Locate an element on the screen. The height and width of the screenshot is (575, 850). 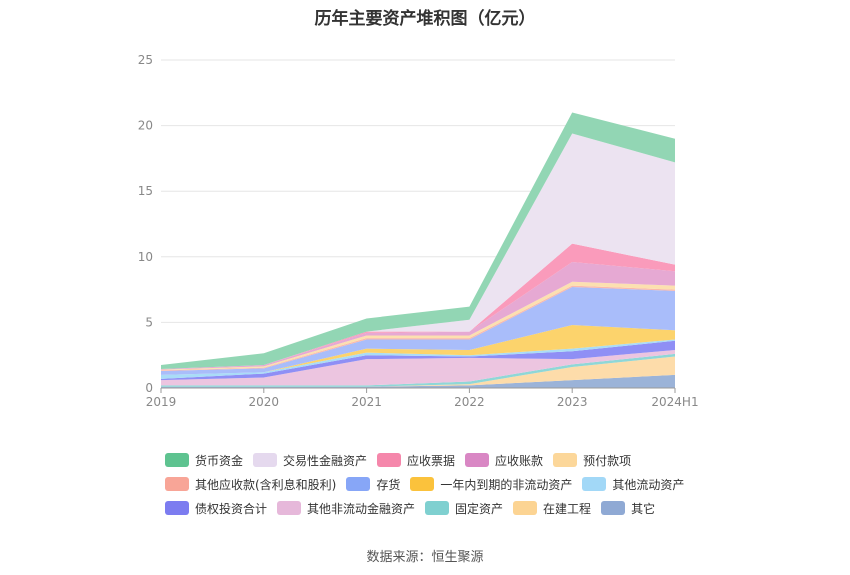
area-series: 债权投资合计 is located at coordinates (418, 360).